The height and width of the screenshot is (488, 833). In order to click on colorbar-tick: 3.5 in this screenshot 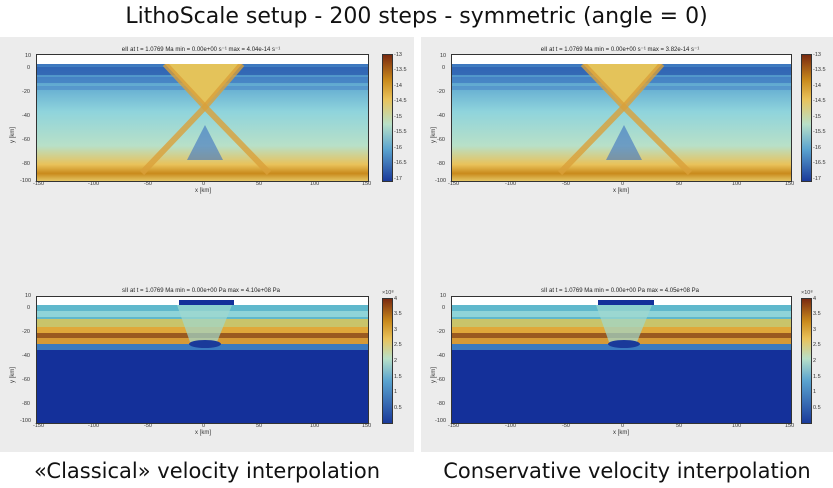, I will do `click(817, 314)`.